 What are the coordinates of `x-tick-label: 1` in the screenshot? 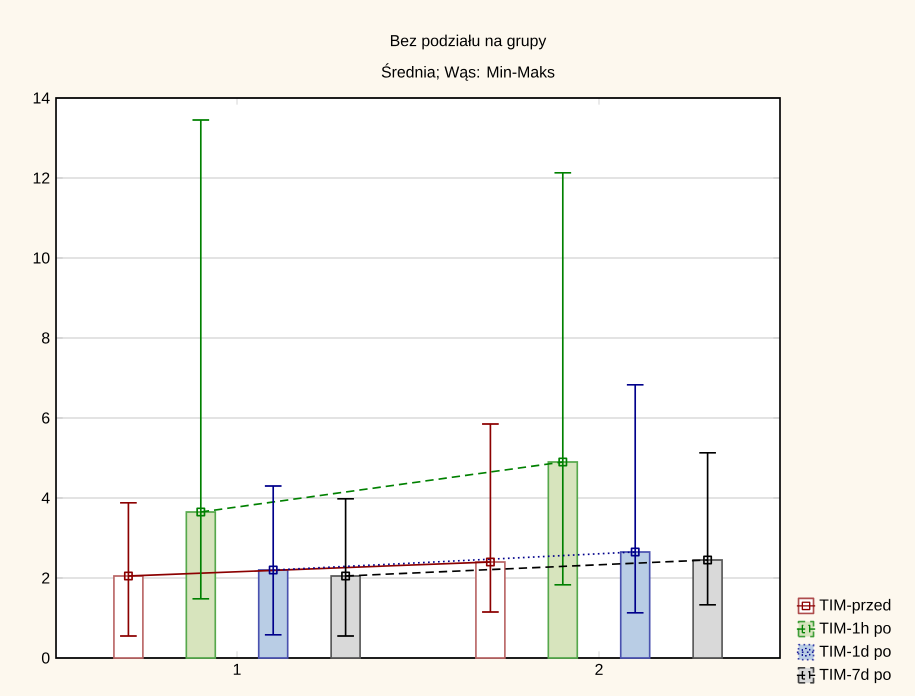 It's located at (237, 669).